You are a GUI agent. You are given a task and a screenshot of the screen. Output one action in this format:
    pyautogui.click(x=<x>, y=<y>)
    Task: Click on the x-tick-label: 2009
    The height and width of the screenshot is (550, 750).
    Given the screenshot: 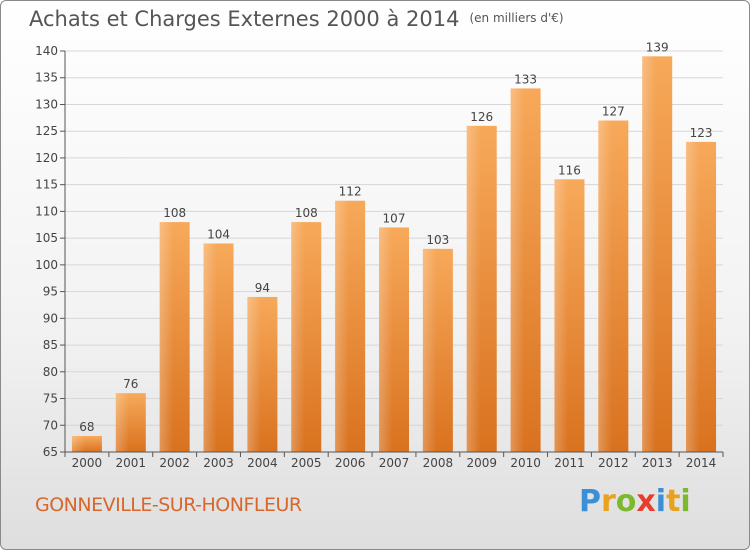 What is the action you would take?
    pyautogui.click(x=481, y=463)
    